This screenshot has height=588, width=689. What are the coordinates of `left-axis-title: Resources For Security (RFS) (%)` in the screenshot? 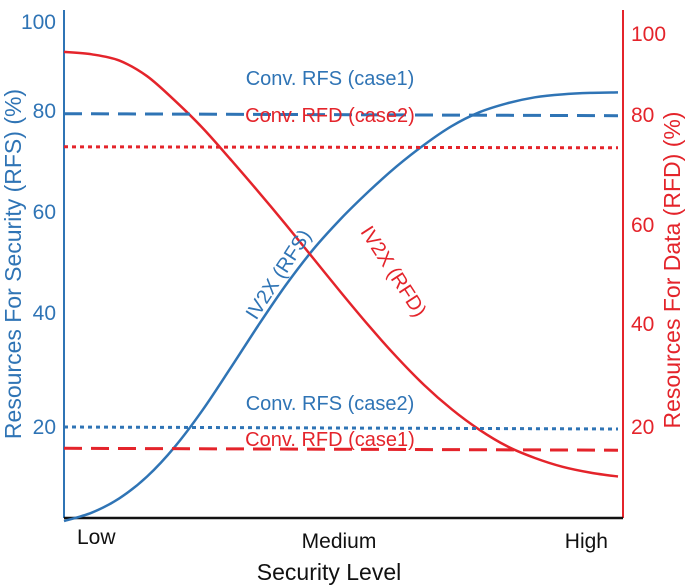 It's located at (13, 264).